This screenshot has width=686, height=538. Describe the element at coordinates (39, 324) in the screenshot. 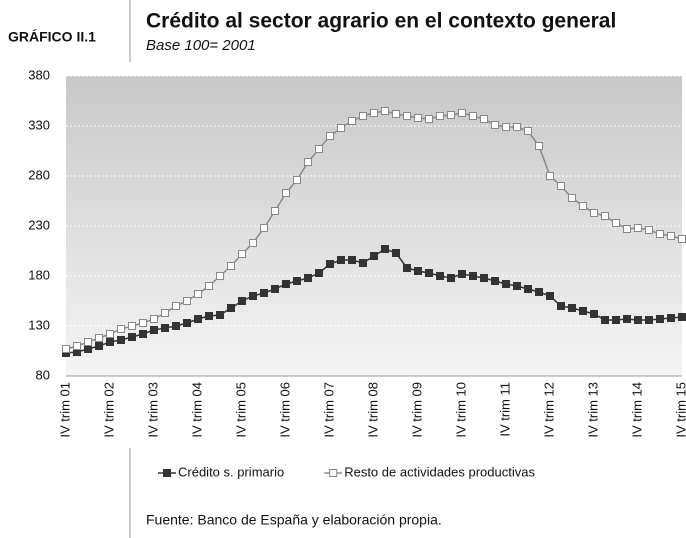

I see `y-tick-label: 130` at that location.